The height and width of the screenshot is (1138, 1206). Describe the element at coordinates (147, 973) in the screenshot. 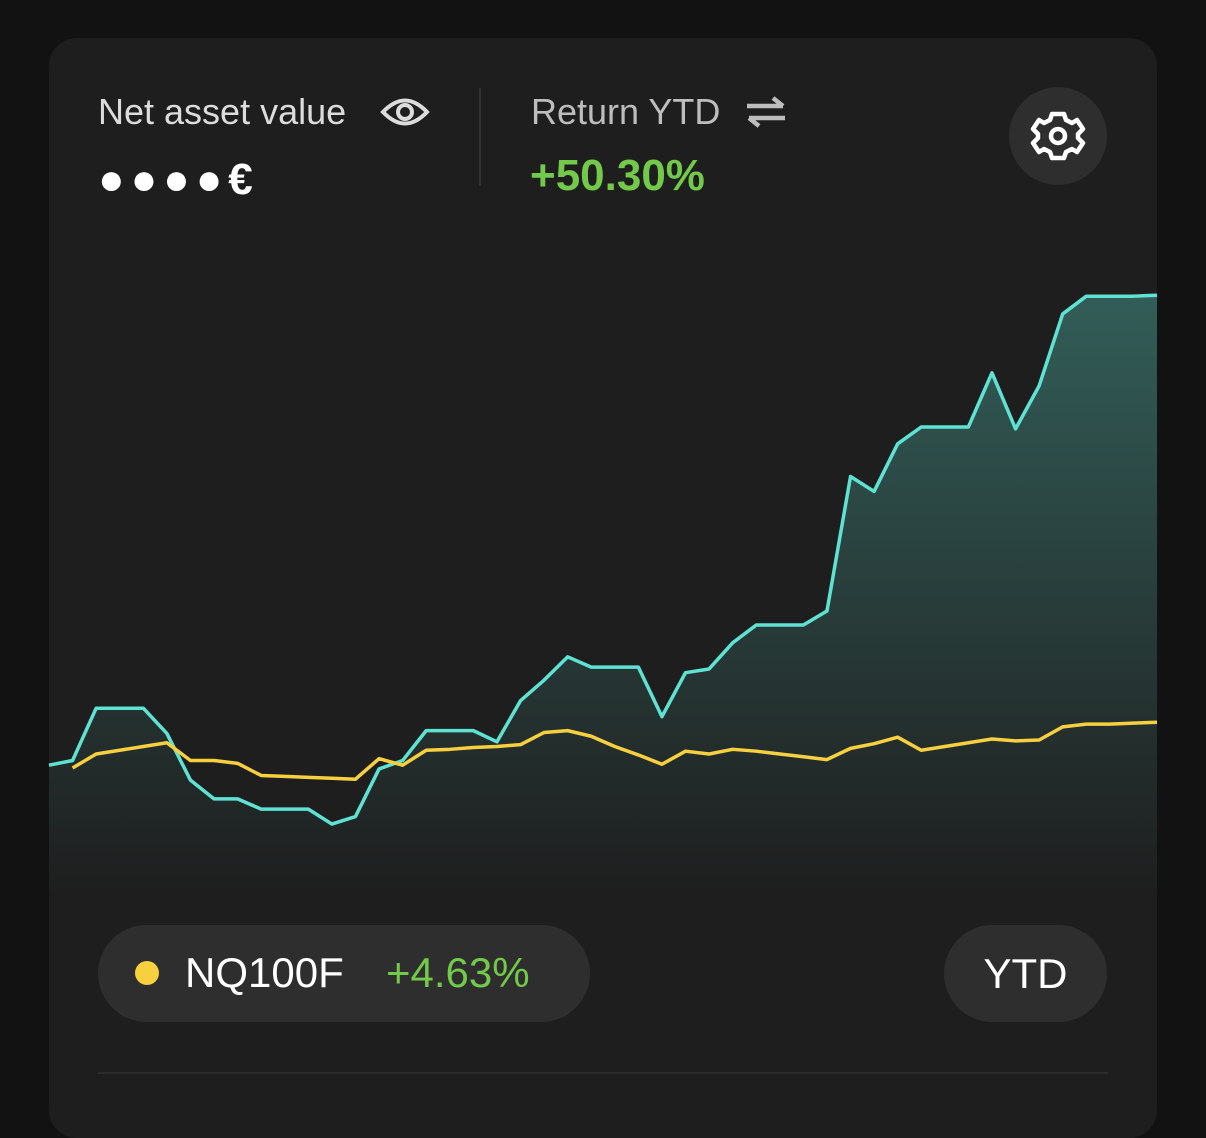

I see `legend-dot` at that location.